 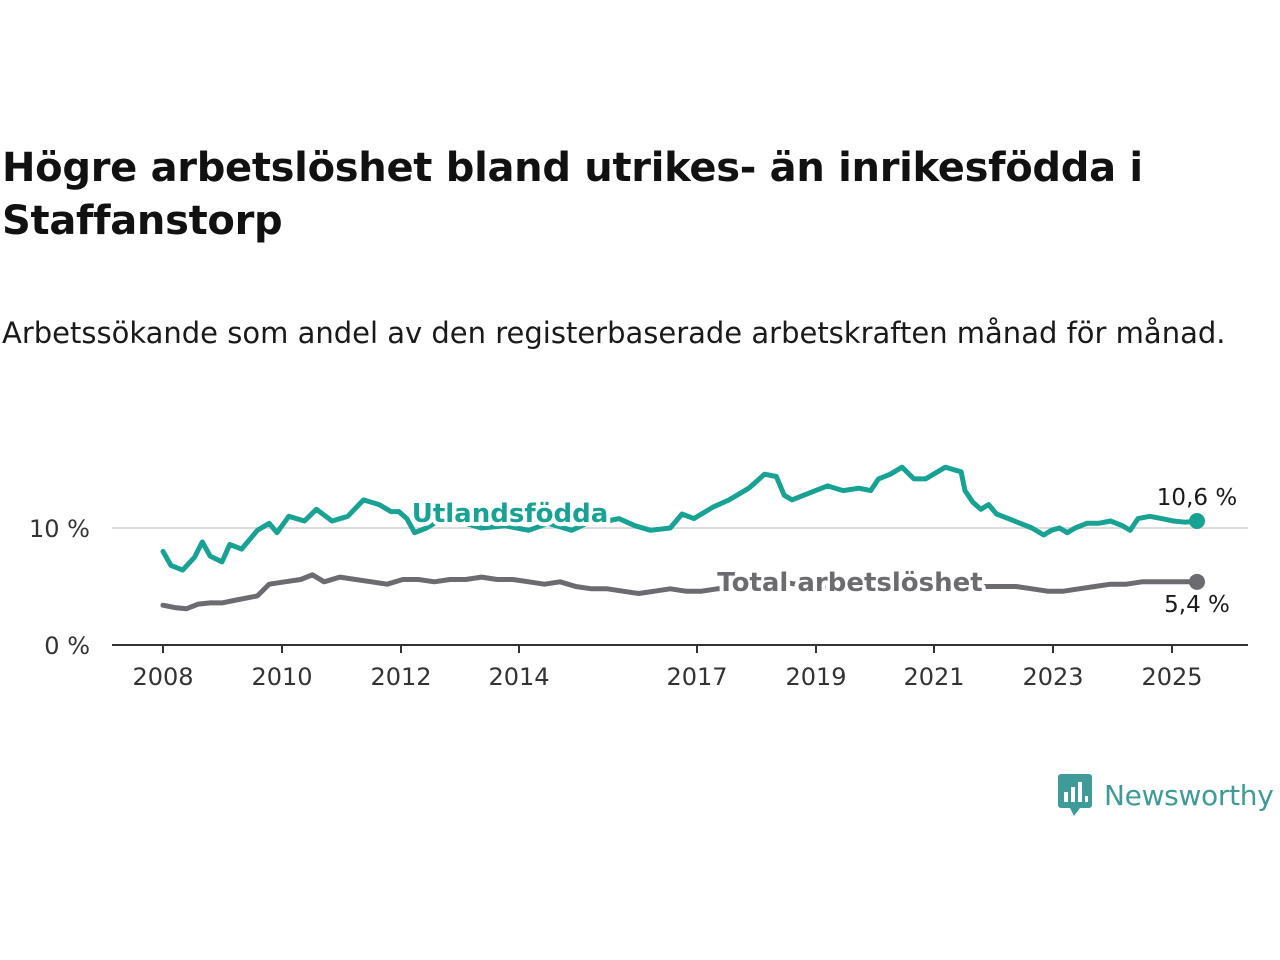 What do you see at coordinates (1075, 795) in the screenshot?
I see `bar-chart-logo-icon` at bounding box center [1075, 795].